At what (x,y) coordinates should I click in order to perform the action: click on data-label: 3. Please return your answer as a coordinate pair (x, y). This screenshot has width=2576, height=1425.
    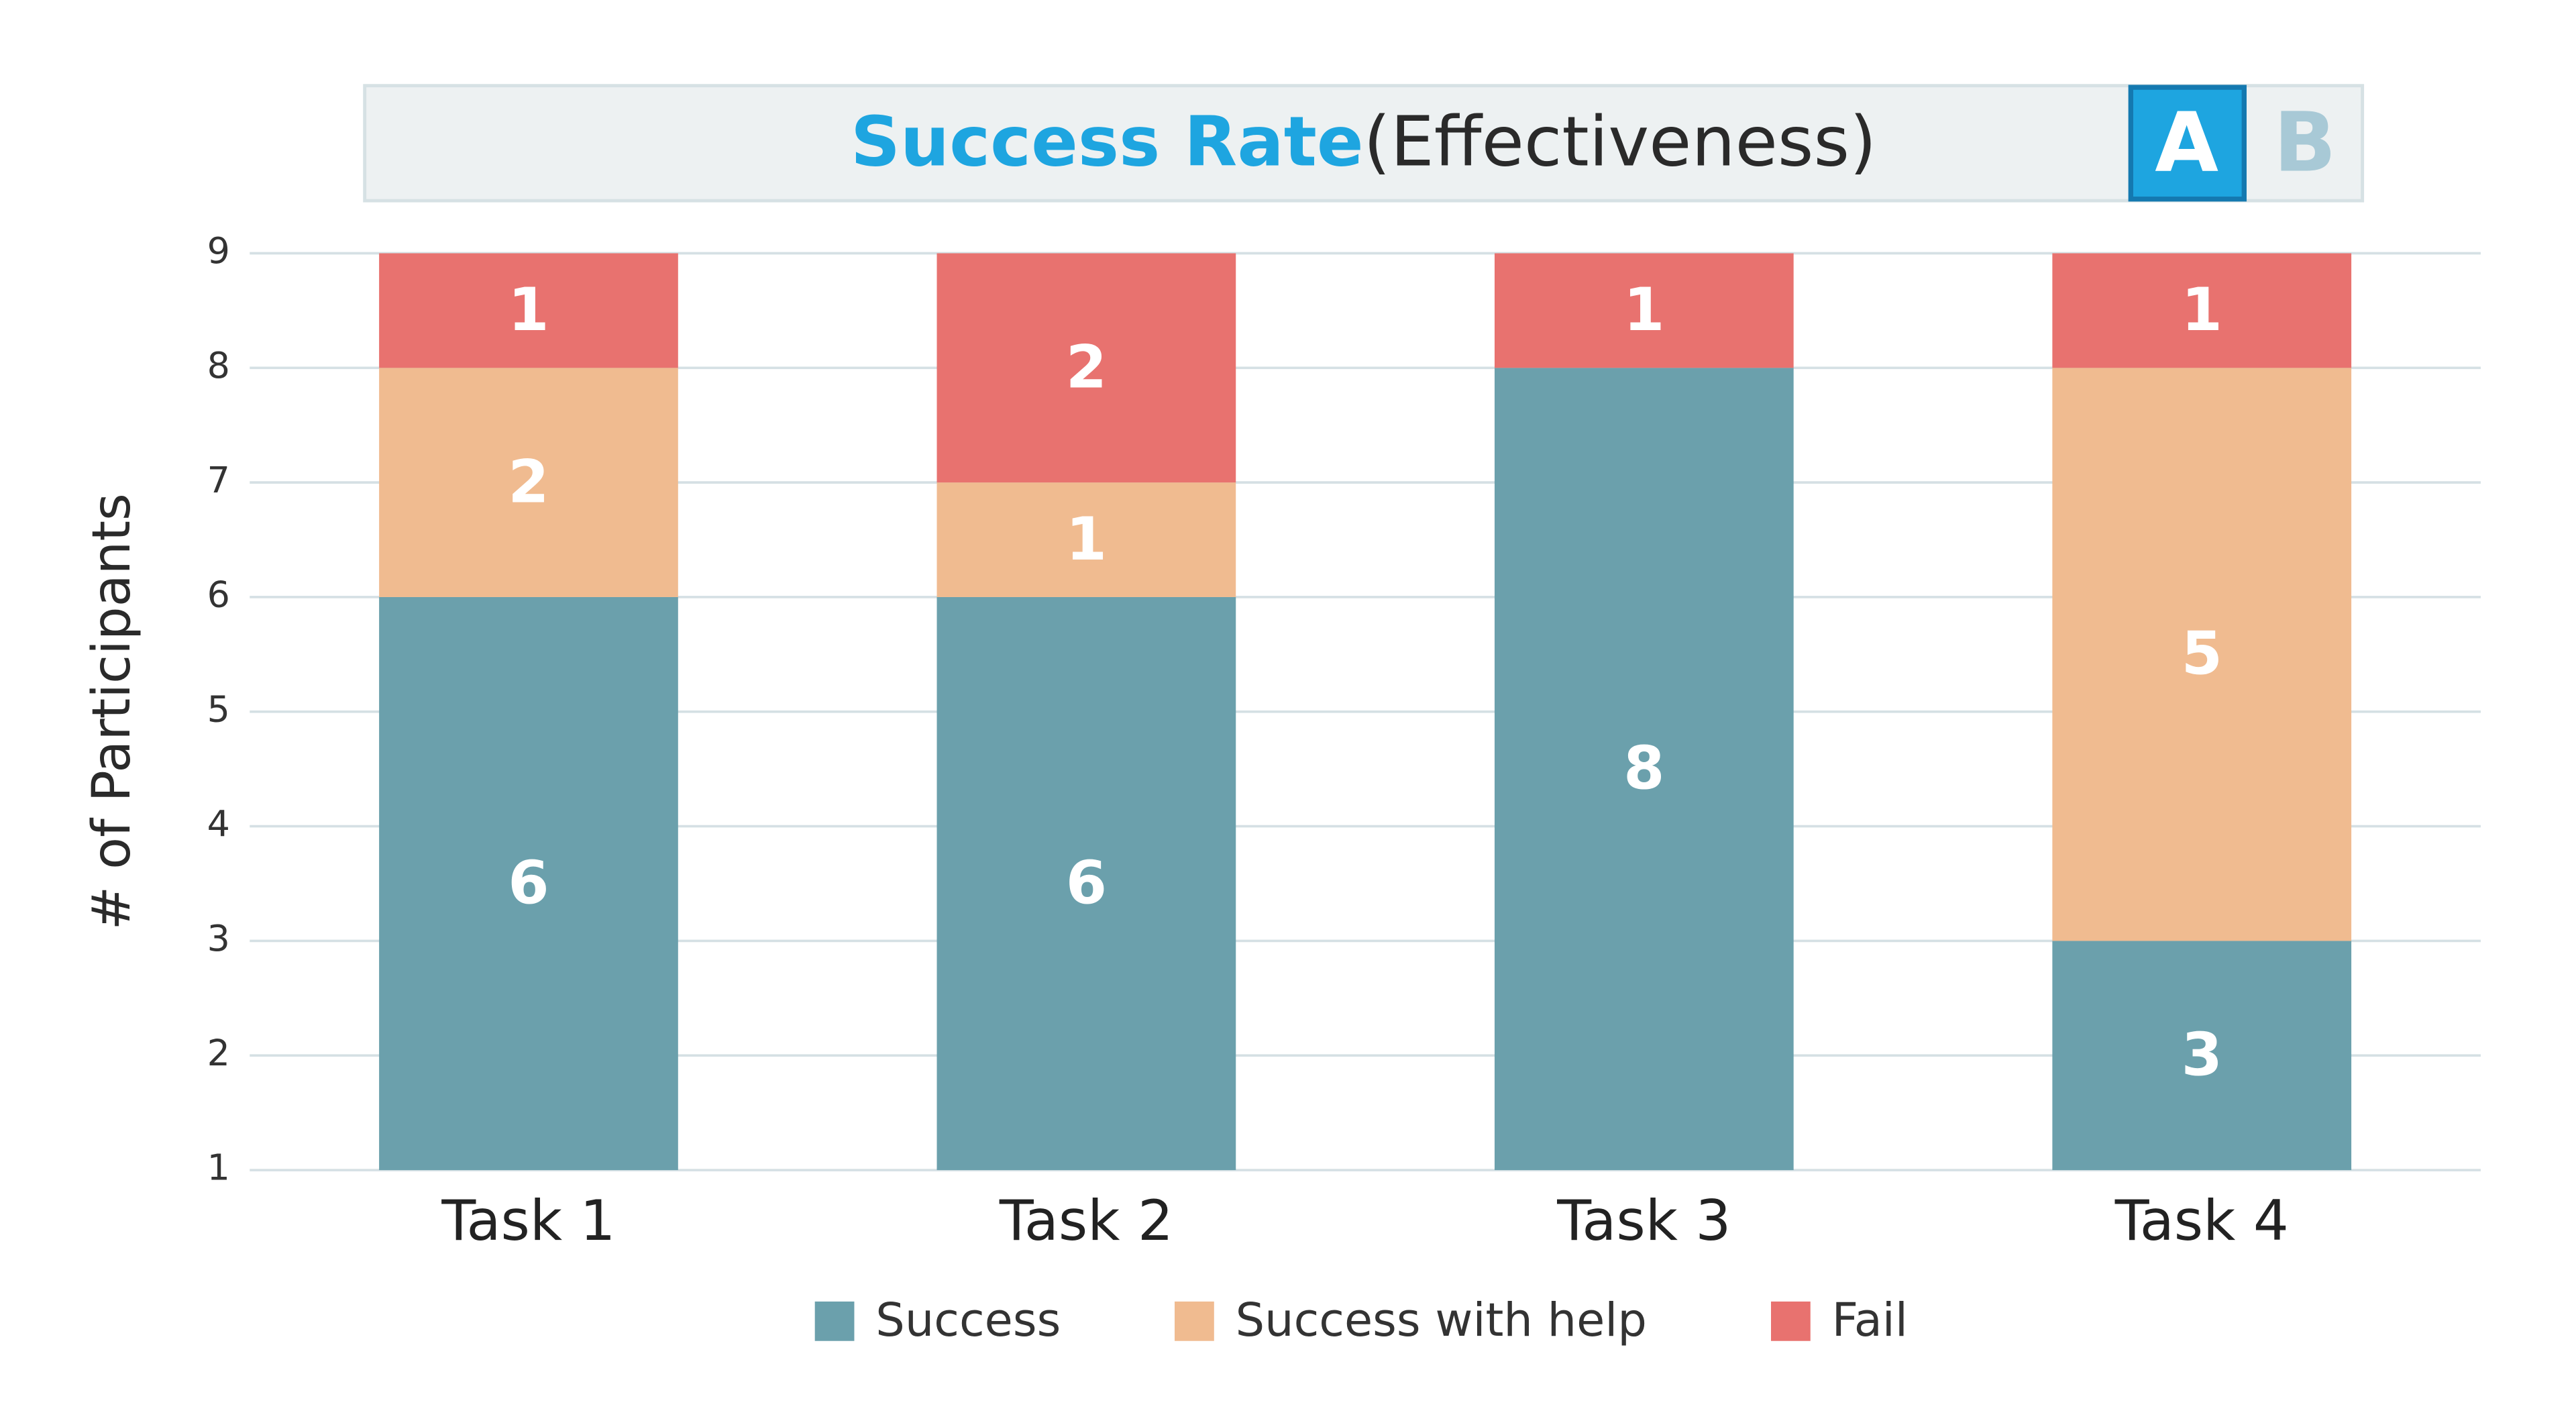
    Looking at the image, I should click on (2202, 1055).